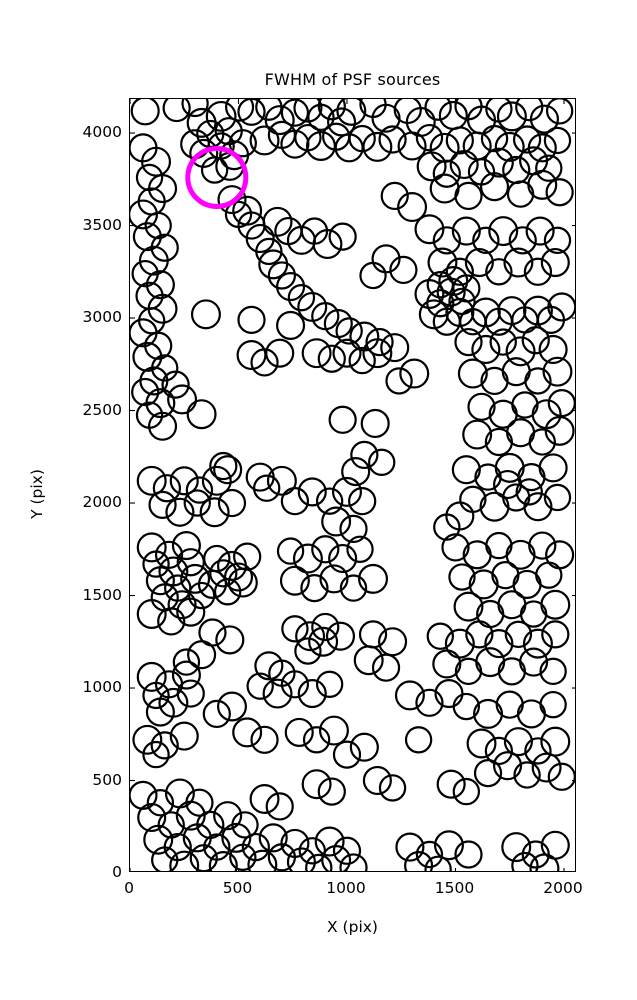  I want to click on y-tick-label: 3000, so click(102, 317).